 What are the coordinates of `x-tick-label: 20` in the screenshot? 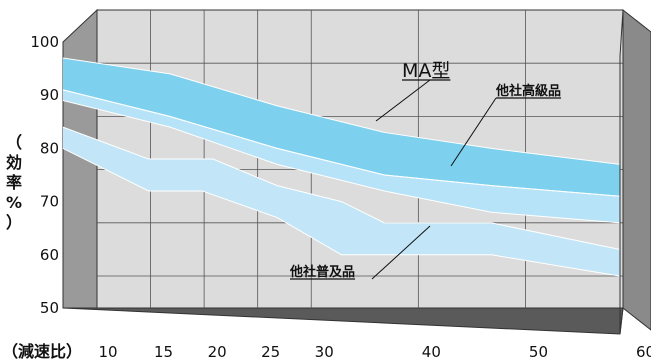 It's located at (217, 351).